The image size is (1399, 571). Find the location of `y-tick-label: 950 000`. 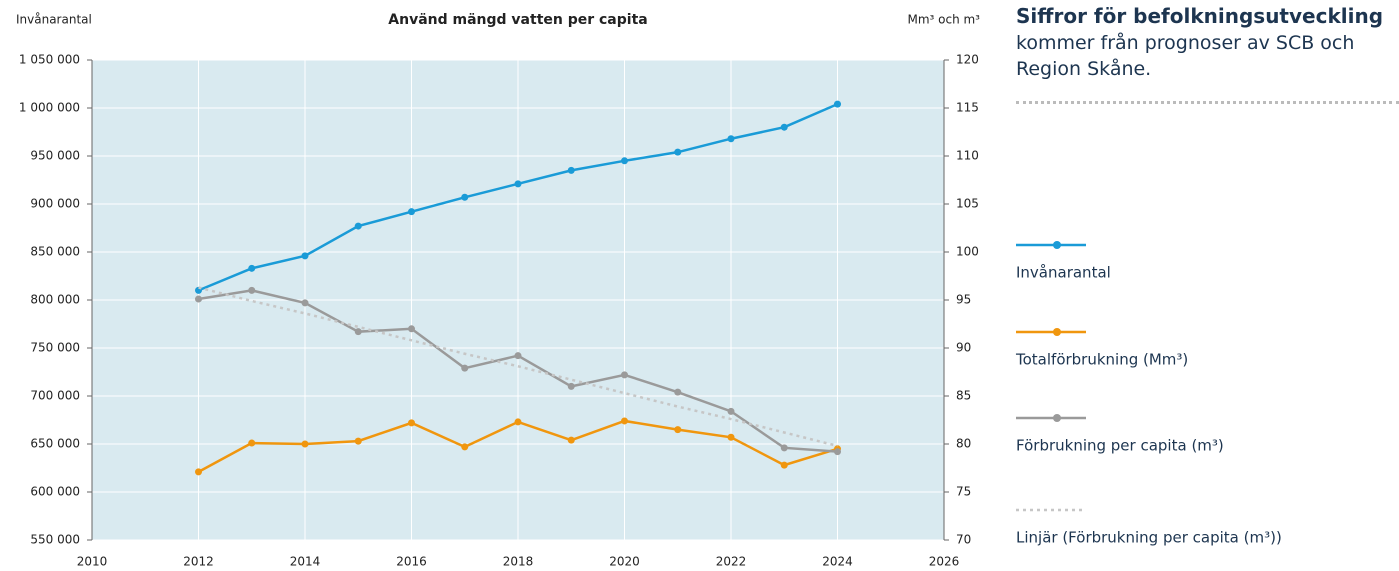

y-tick-label: 950 000 is located at coordinates (55, 156).